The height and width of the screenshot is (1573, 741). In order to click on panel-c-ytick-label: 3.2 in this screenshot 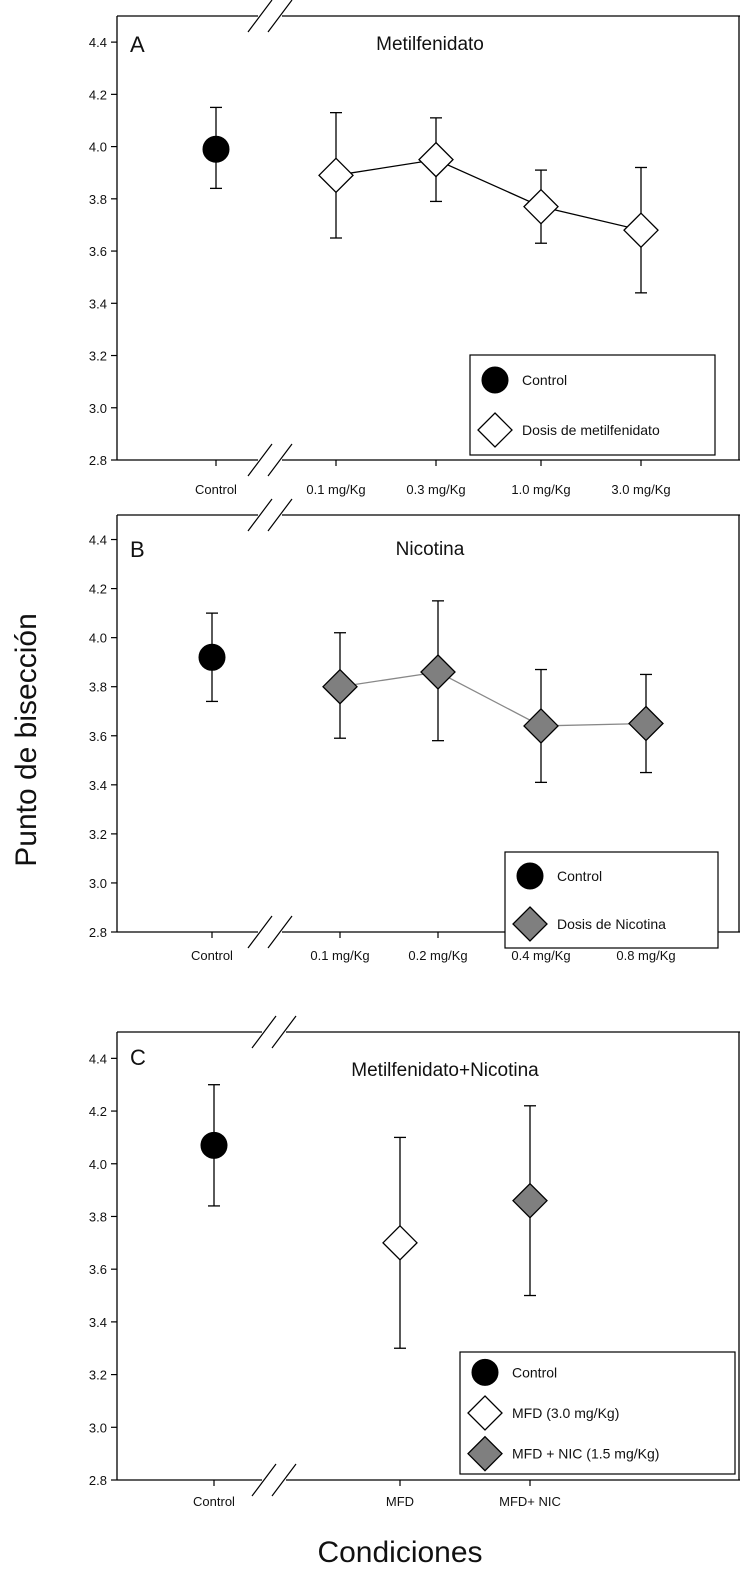, I will do `click(98, 1375)`.